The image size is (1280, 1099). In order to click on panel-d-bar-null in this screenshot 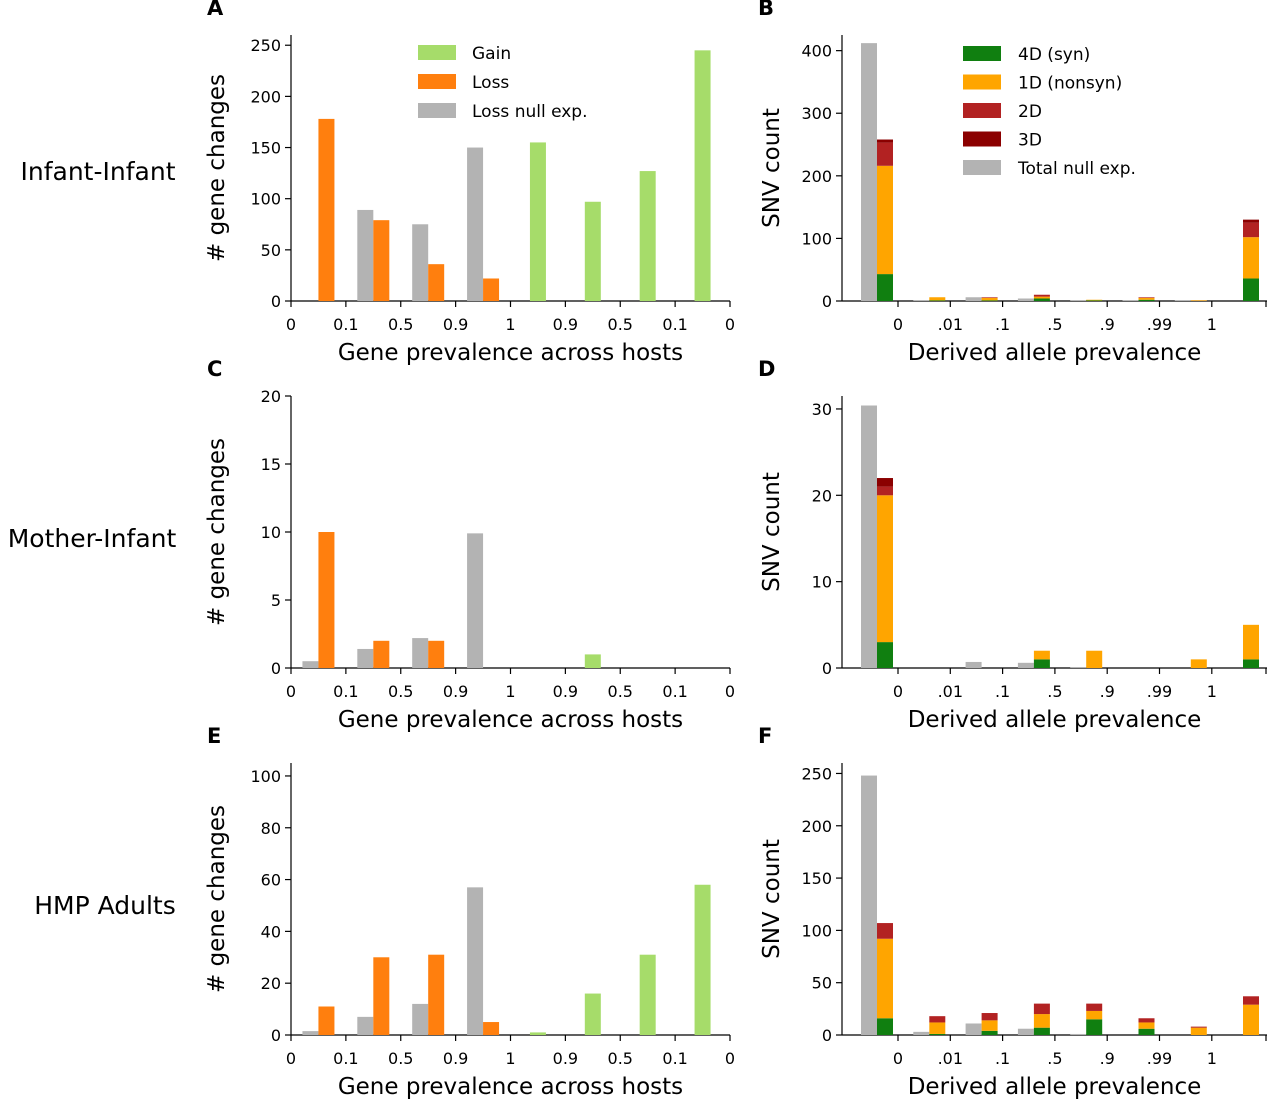, I will do `click(973, 664)`.